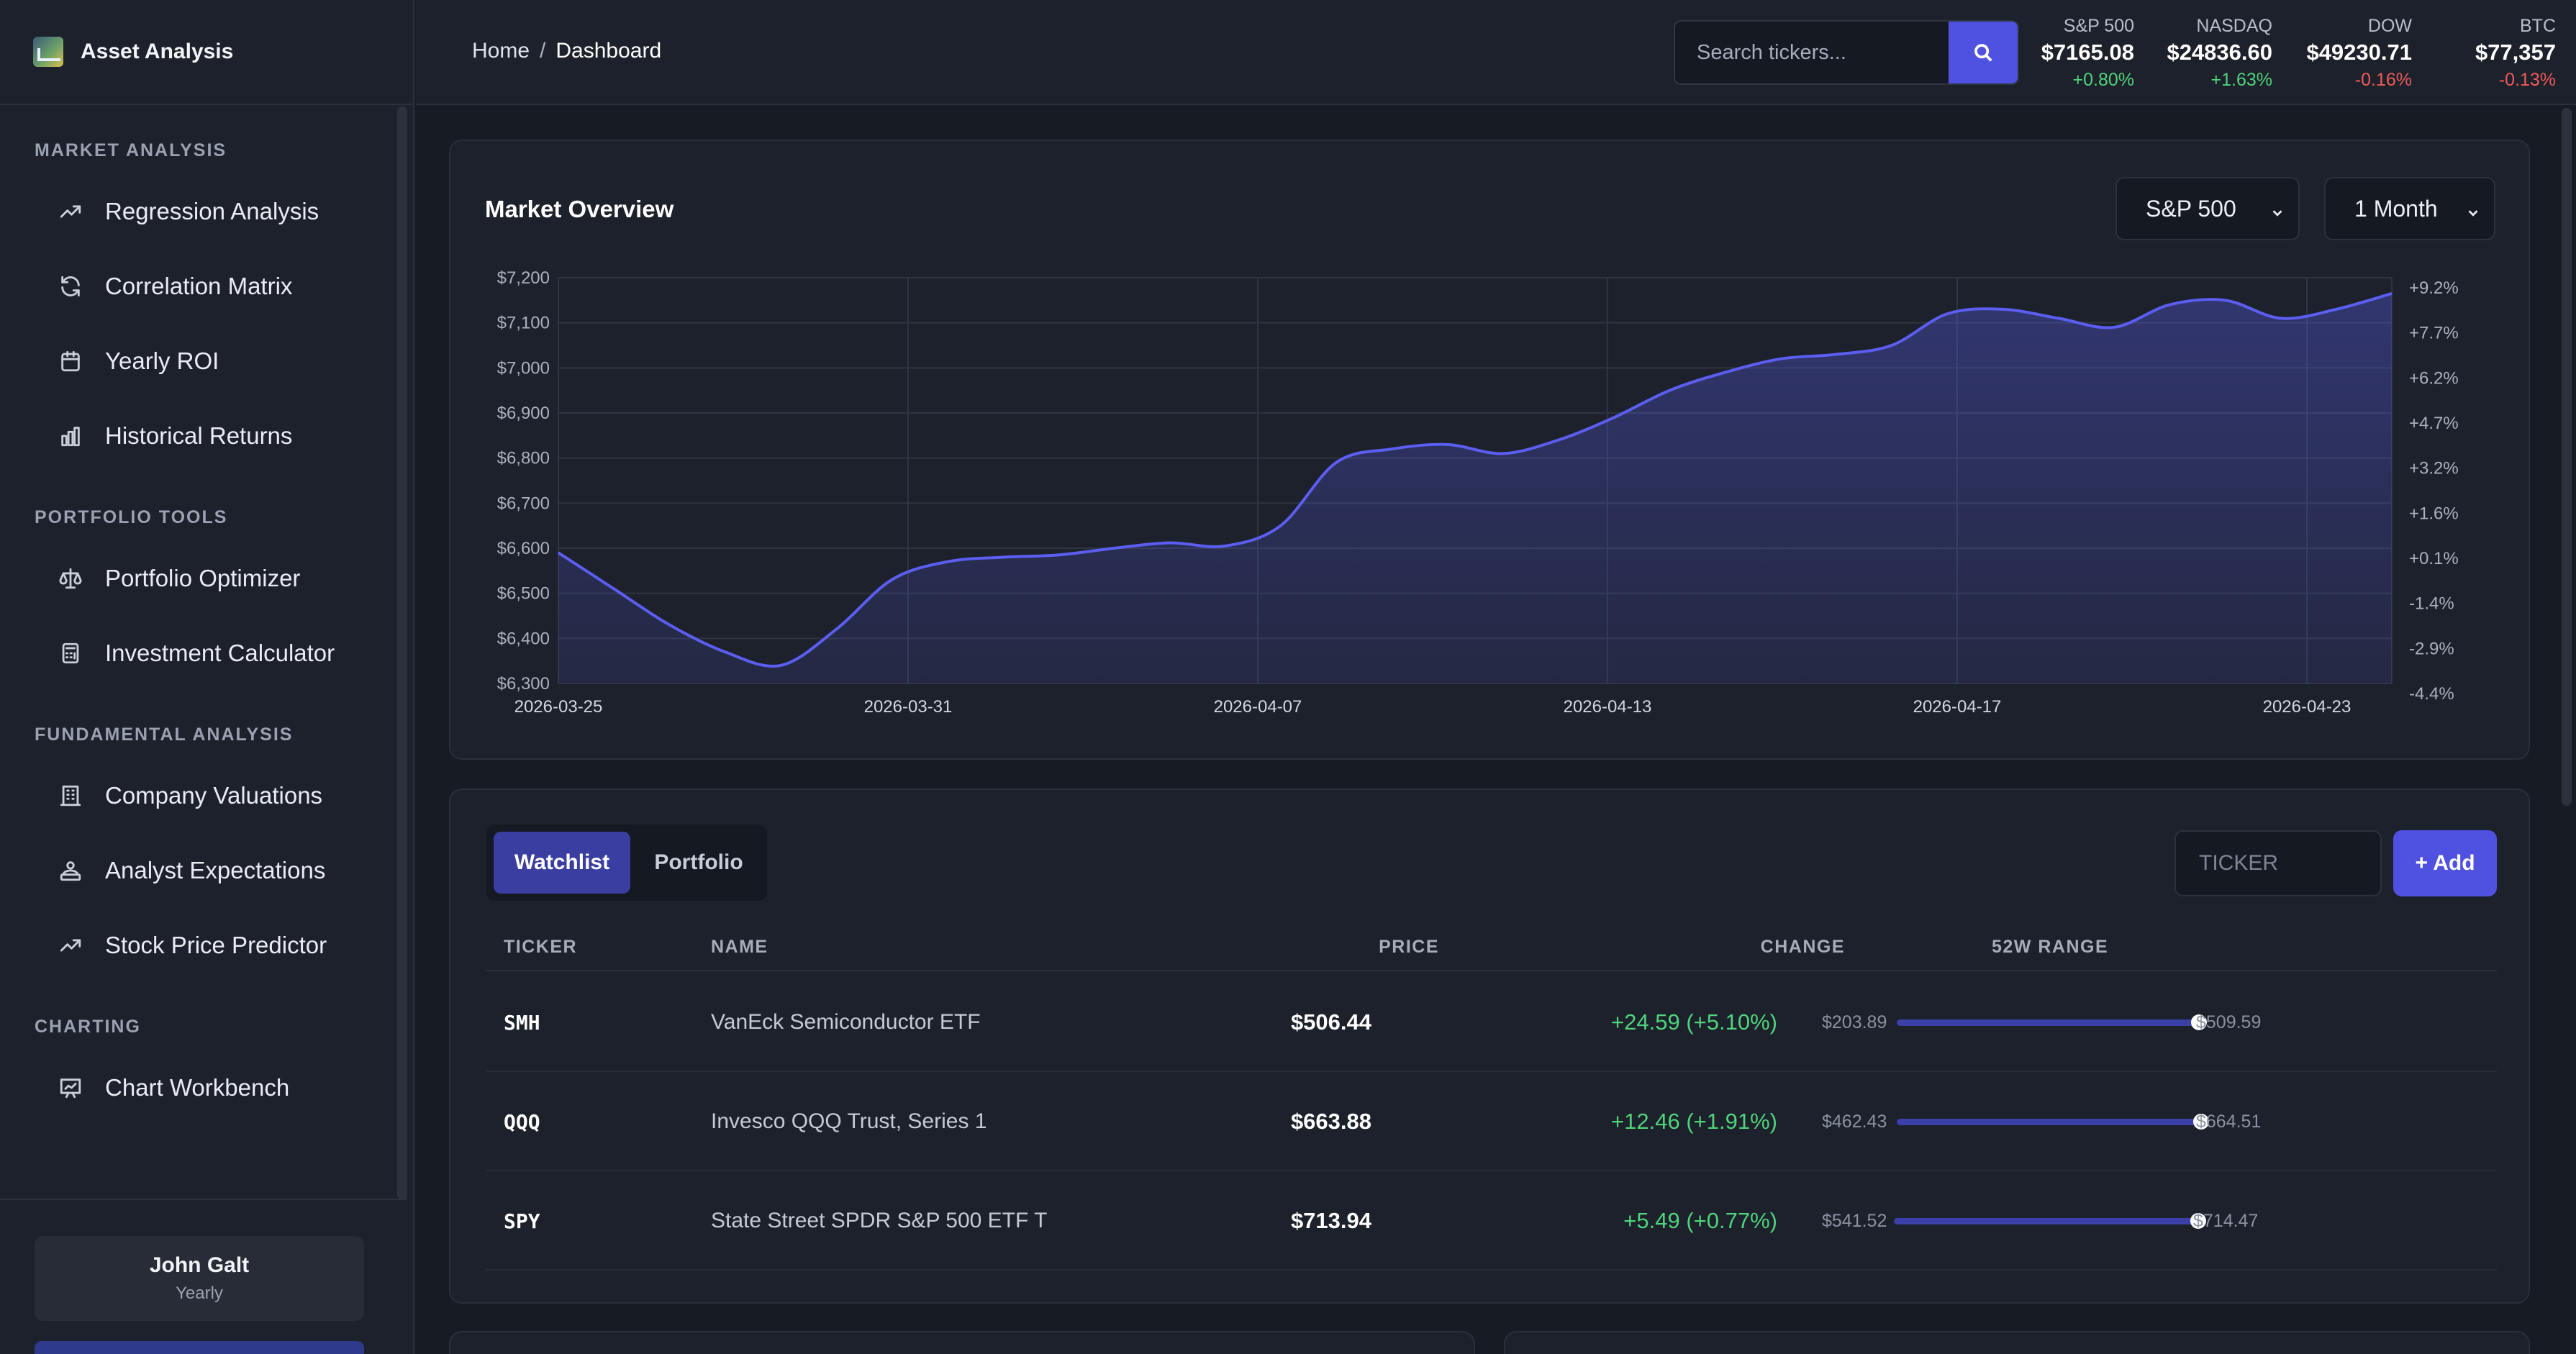 The image size is (2576, 1354). What do you see at coordinates (523, 548) in the screenshot?
I see `y-tick-label: $6,600` at bounding box center [523, 548].